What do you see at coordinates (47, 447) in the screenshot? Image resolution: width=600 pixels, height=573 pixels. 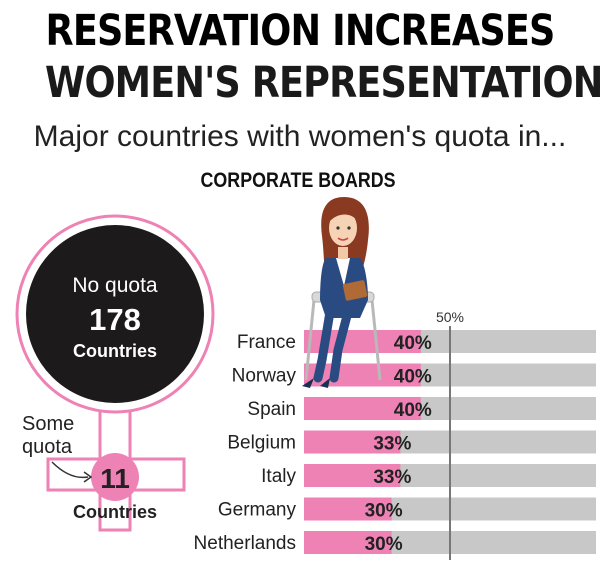 I see `some-quota-label-line2: quota` at bounding box center [47, 447].